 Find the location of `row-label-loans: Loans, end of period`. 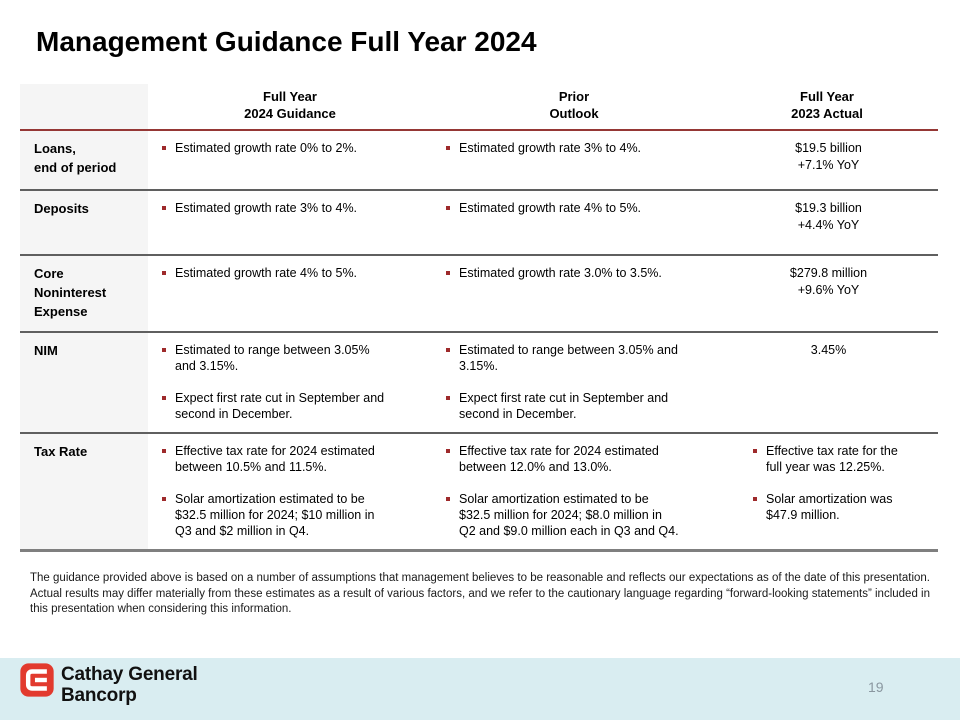

row-label-loans: Loans, end of period is located at coordinates (84, 160).